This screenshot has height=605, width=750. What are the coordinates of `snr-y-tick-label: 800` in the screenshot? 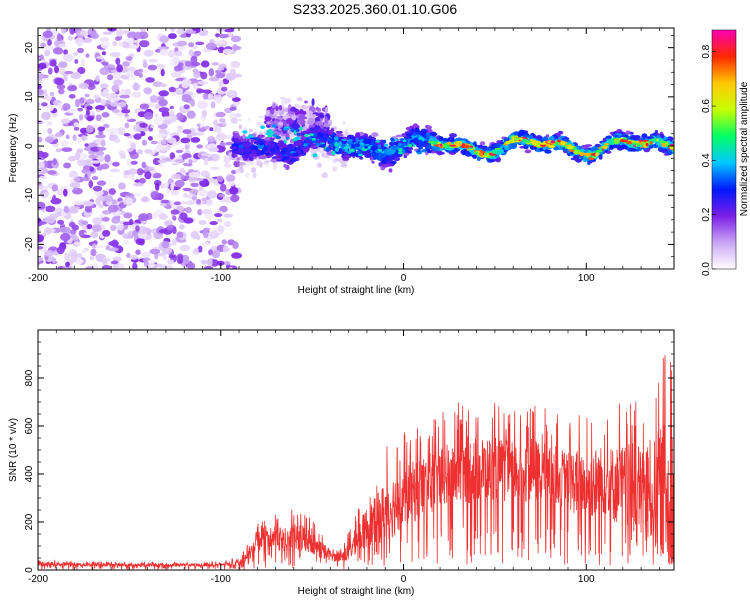 It's located at (29, 377).